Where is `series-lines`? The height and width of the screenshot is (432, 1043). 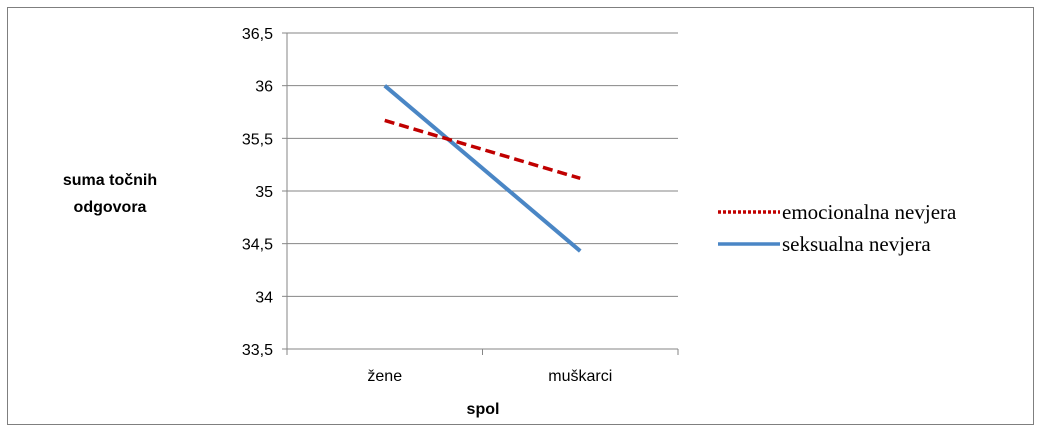
series-lines is located at coordinates (482, 168).